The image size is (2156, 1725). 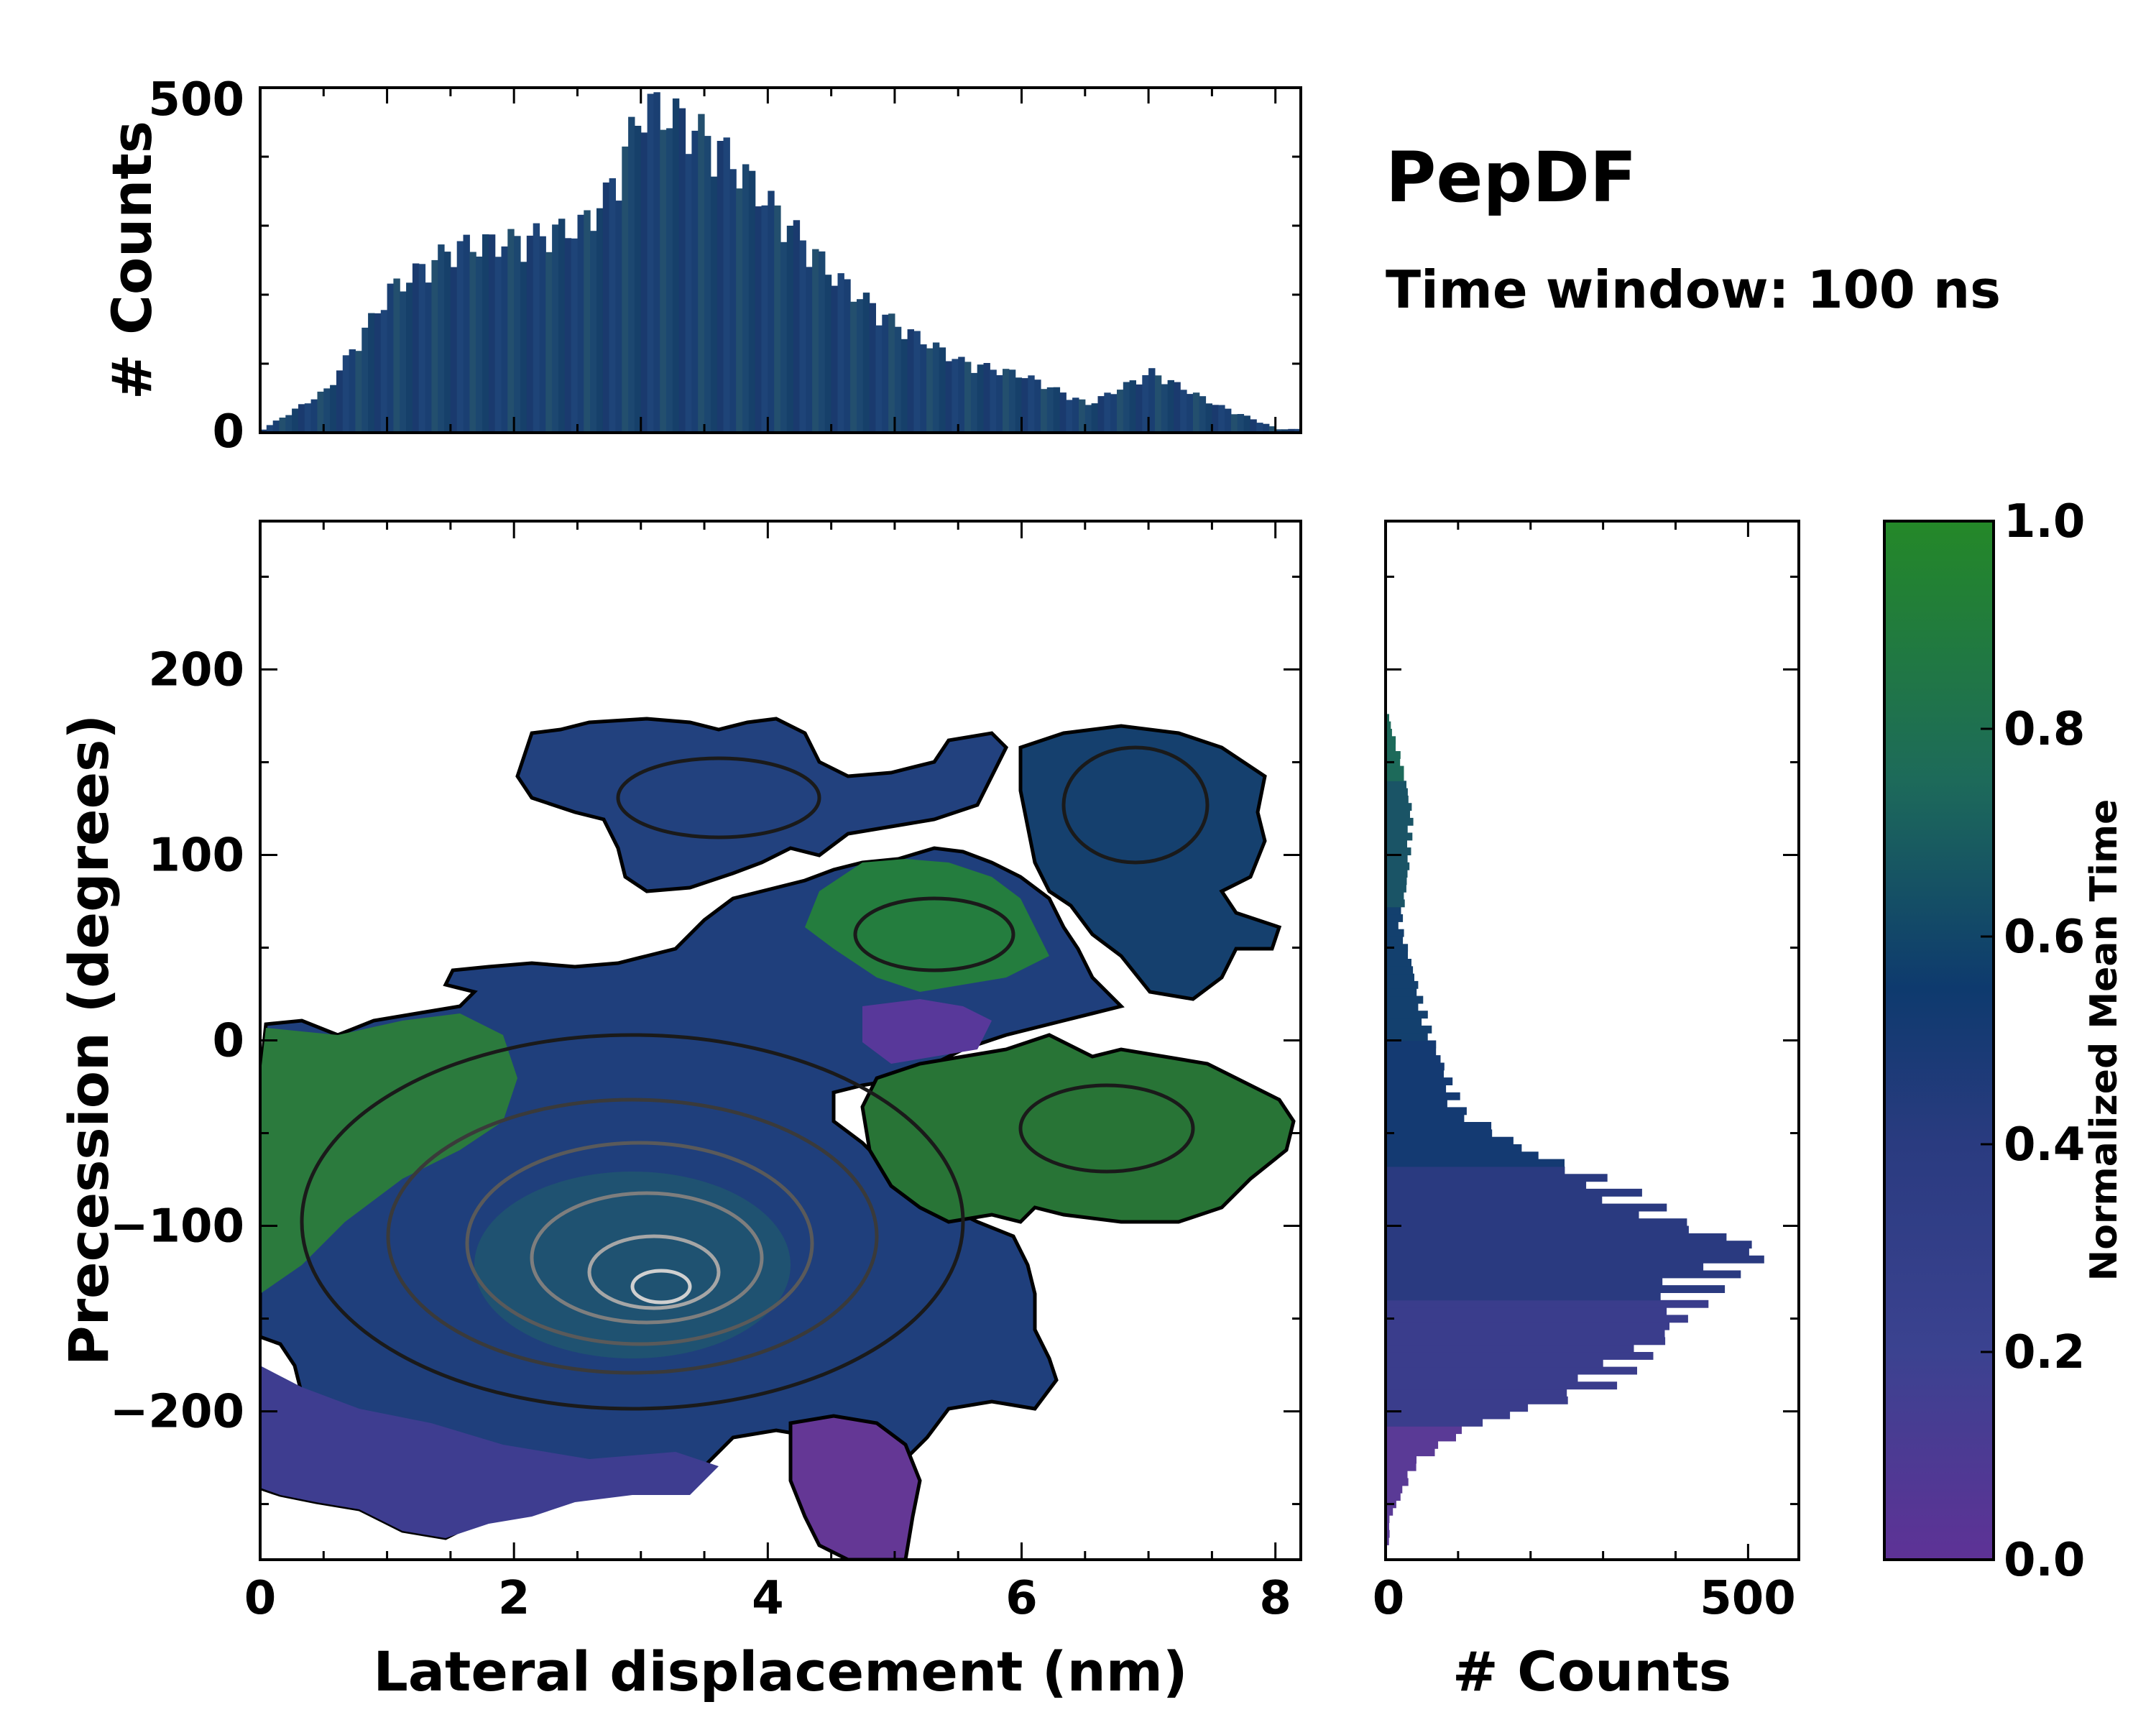 I want to click on region-purple-patch, so click(x=927, y=1031).